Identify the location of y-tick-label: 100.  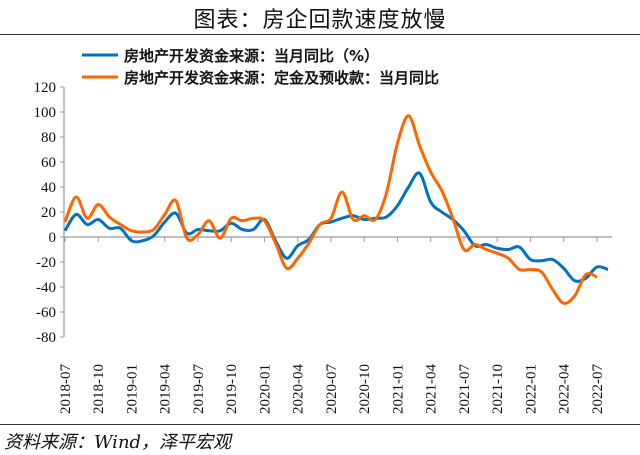
(45, 113).